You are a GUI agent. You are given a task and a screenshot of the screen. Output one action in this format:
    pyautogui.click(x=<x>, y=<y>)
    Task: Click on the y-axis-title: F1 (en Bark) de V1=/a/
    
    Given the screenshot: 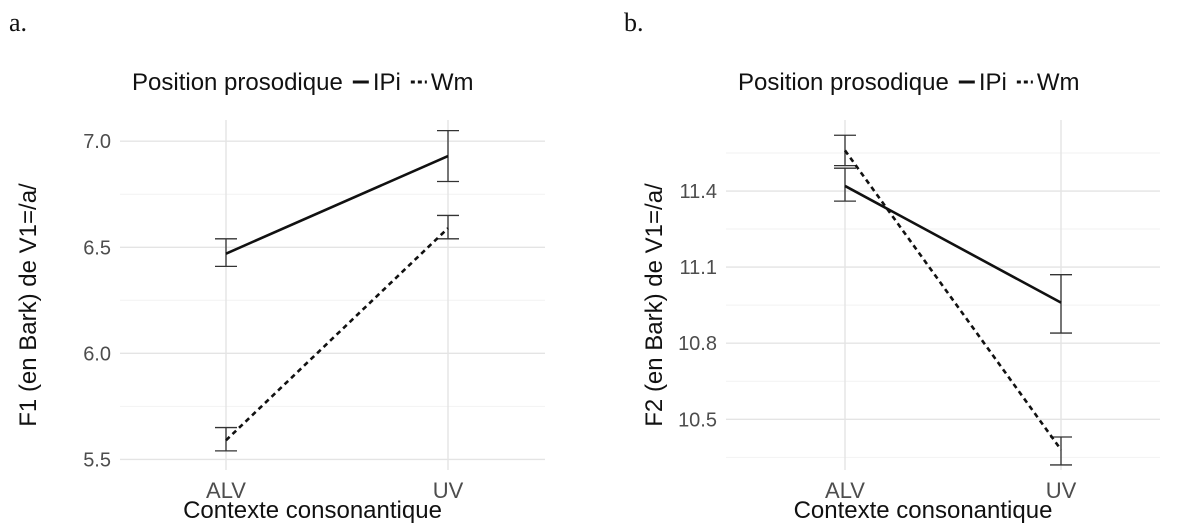 What is the action you would take?
    pyautogui.click(x=28, y=305)
    